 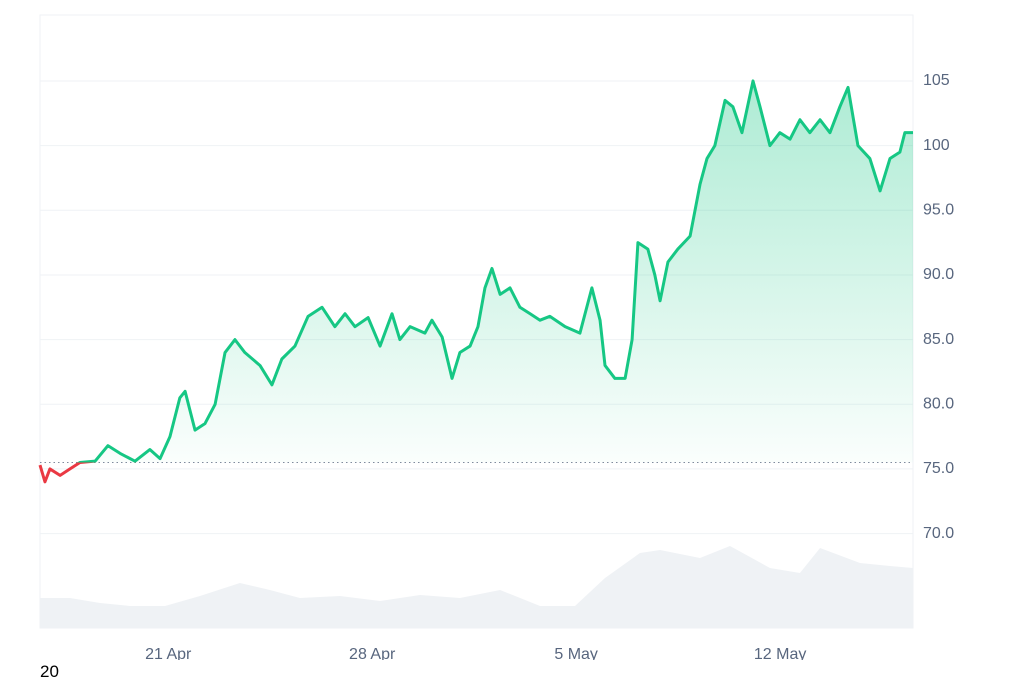 What do you see at coordinates (938, 274) in the screenshot?
I see `y-tick-label: 90.0` at bounding box center [938, 274].